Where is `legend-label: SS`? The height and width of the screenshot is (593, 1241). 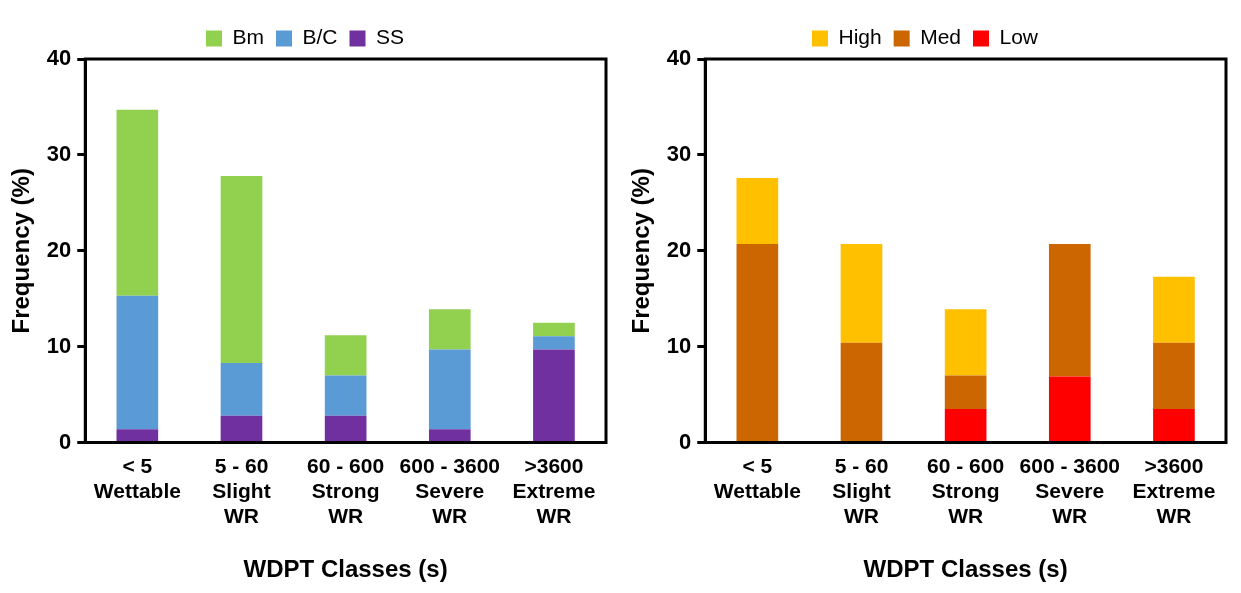 legend-label: SS is located at coordinates (390, 37).